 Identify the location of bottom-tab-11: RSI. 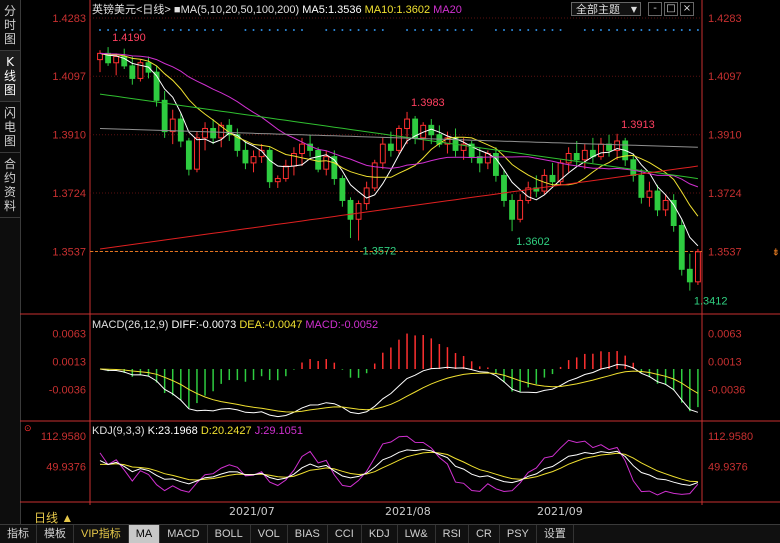
(452, 534).